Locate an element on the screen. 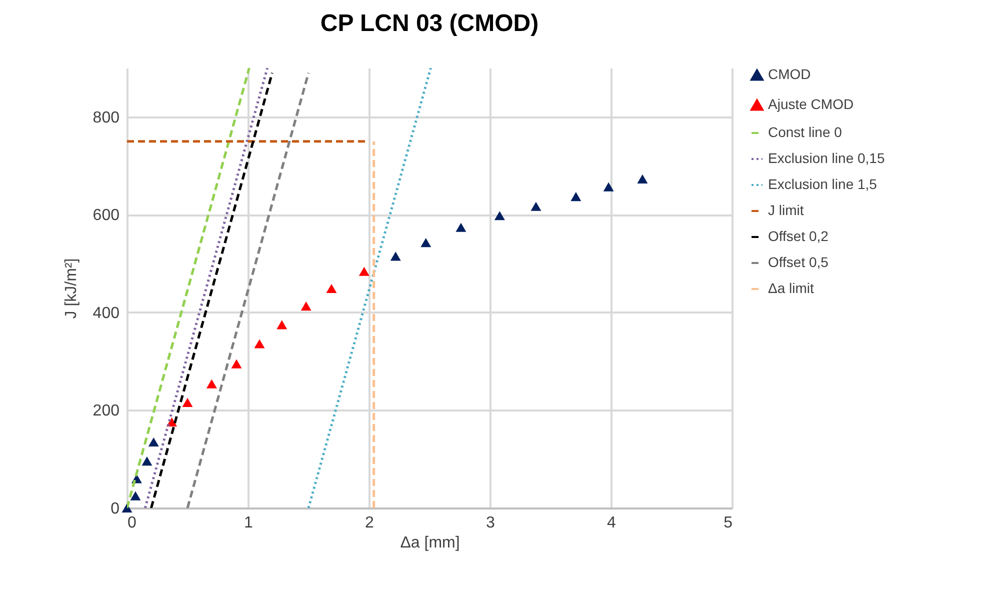 Image resolution: width=981 pixels, height=613 pixels. y-tick-label: 200 is located at coordinates (106, 411).